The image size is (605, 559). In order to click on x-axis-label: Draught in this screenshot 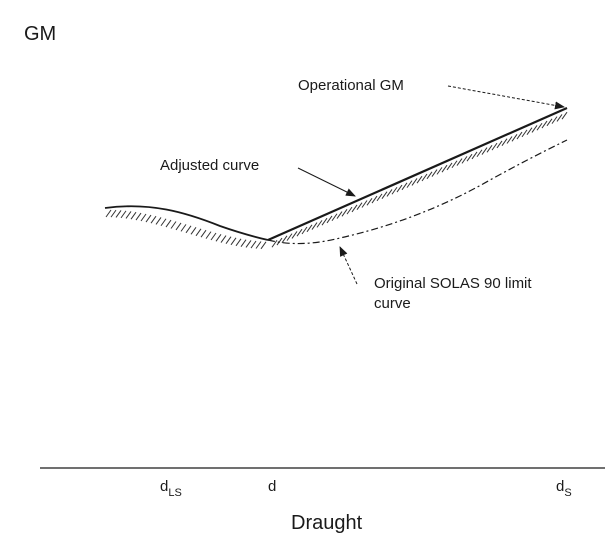, I will do `click(327, 523)`.